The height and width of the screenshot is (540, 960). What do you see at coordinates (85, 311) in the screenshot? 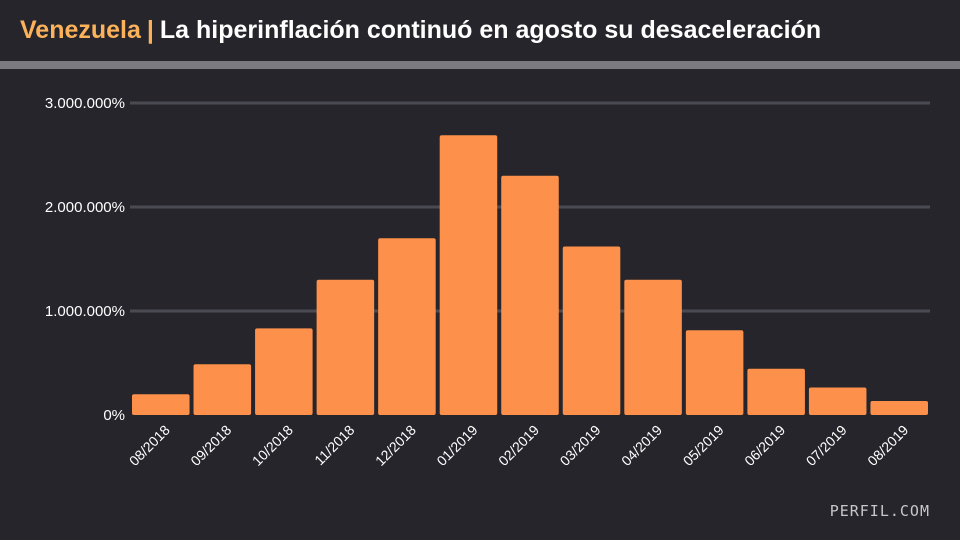
I see `y-tick-label: 1.000.000%` at bounding box center [85, 311].